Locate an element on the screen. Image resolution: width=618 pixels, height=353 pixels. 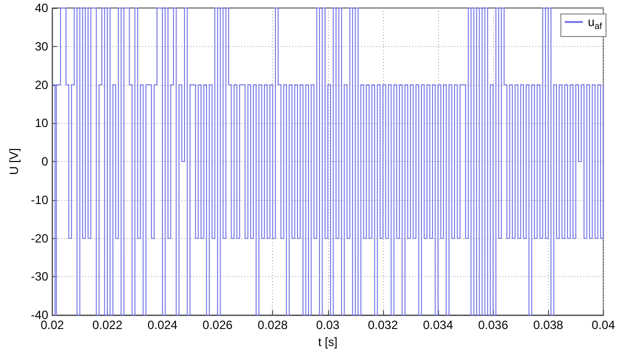
x-tick-label: 0.036 is located at coordinates (493, 325).